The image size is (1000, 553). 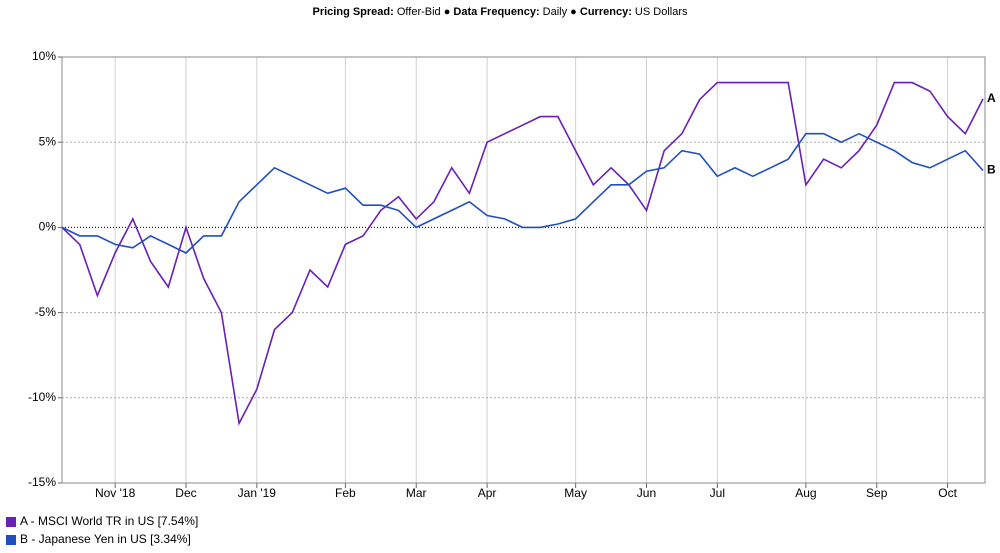 What do you see at coordinates (487, 493) in the screenshot?
I see `x-tick-label: Apr` at bounding box center [487, 493].